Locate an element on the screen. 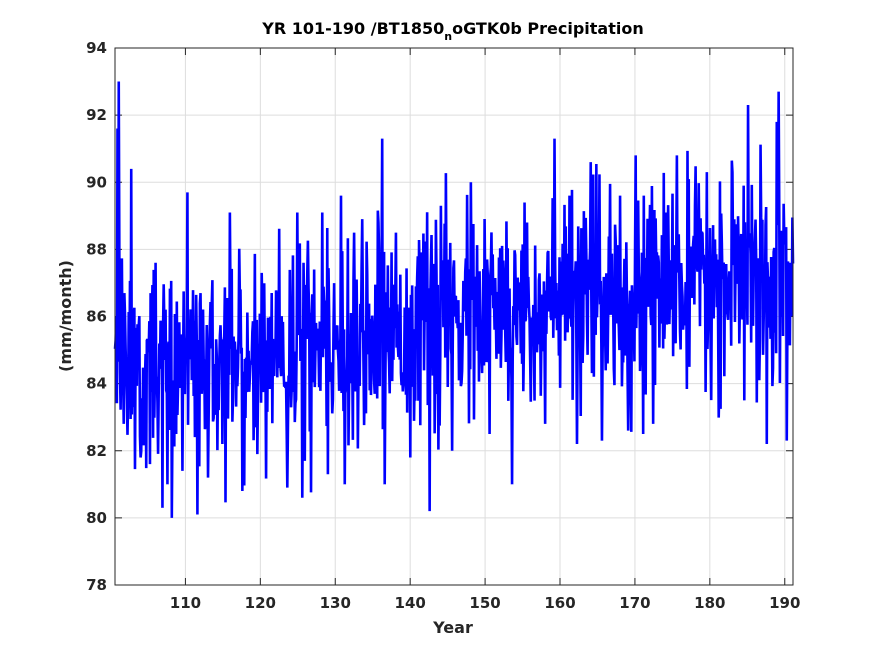 Image resolution: width=875 pixels, height=656 pixels. chart-title-main: YR 101-190 /BT1850 is located at coordinates (352, 28).